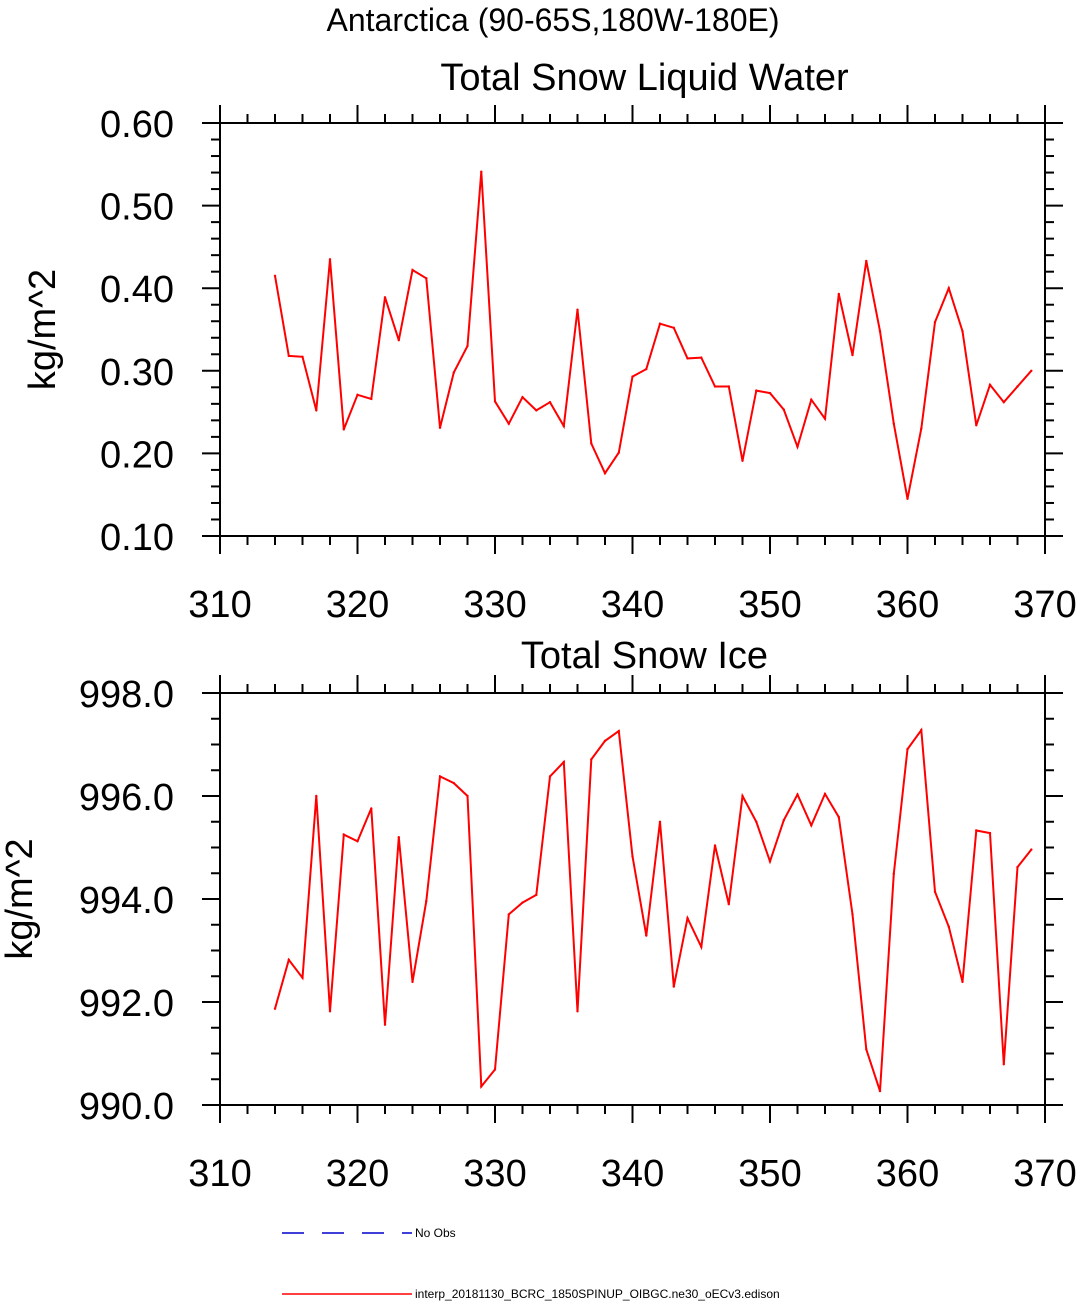 The image size is (1080, 1302). I want to click on y-tick-label: 0.50, so click(137, 208).